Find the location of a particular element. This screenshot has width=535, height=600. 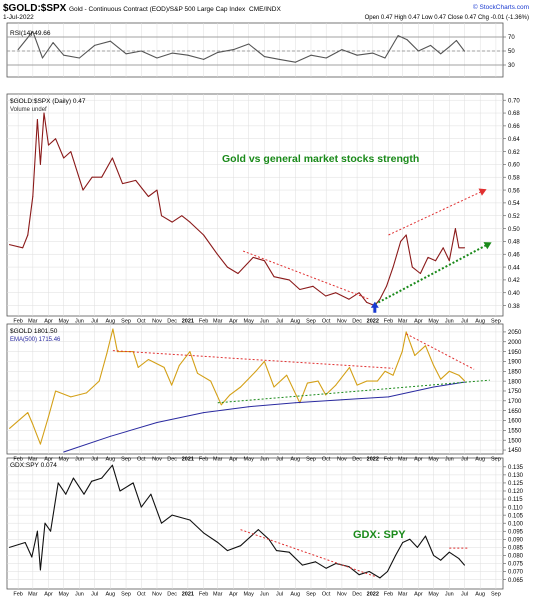

y-tick-label: 0.42 is located at coordinates (514, 281).